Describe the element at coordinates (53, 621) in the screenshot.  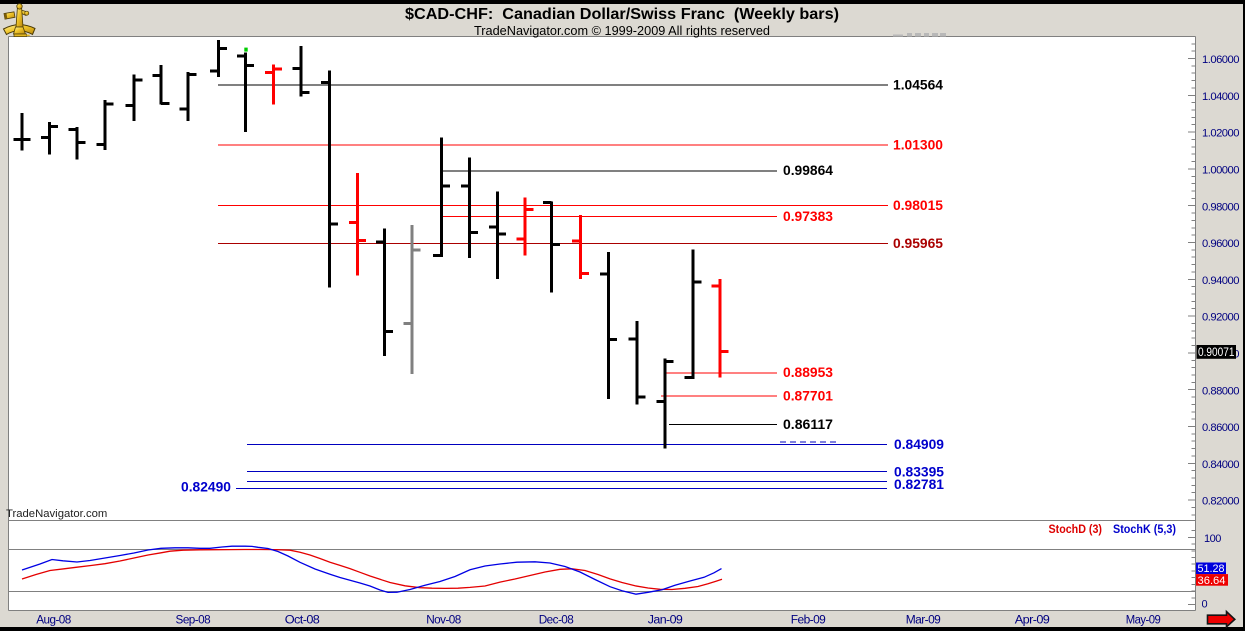
I see `svg-text: Aug-08` at that location.